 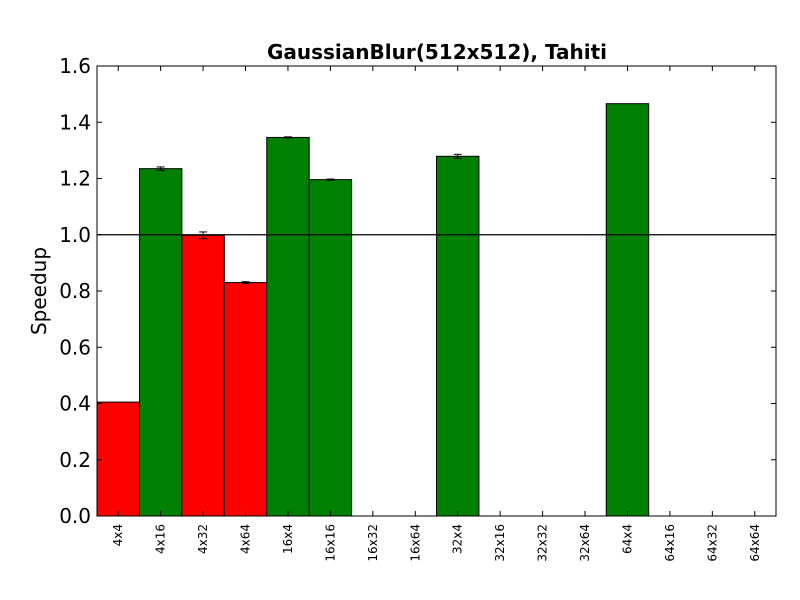 I want to click on x-tick-label: 32x32, so click(x=543, y=543).